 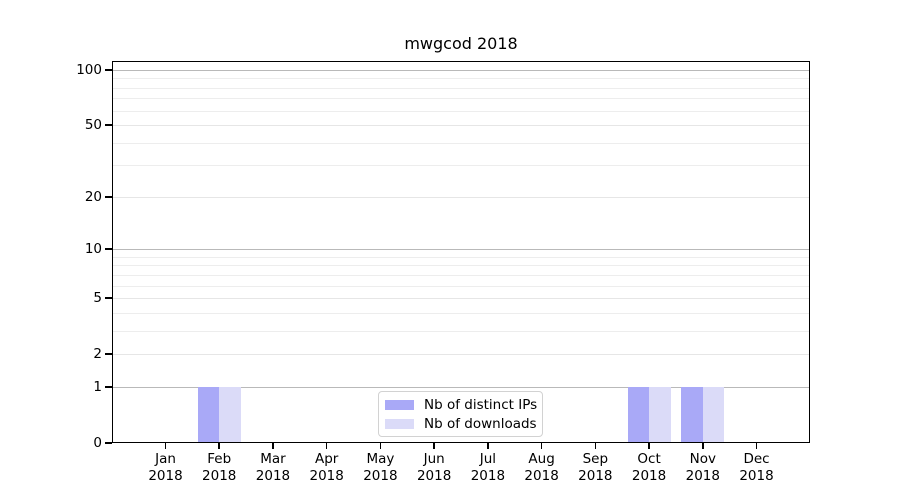 I want to click on legend: Nb of distinct IPs Nb of downloads, so click(x=460, y=414).